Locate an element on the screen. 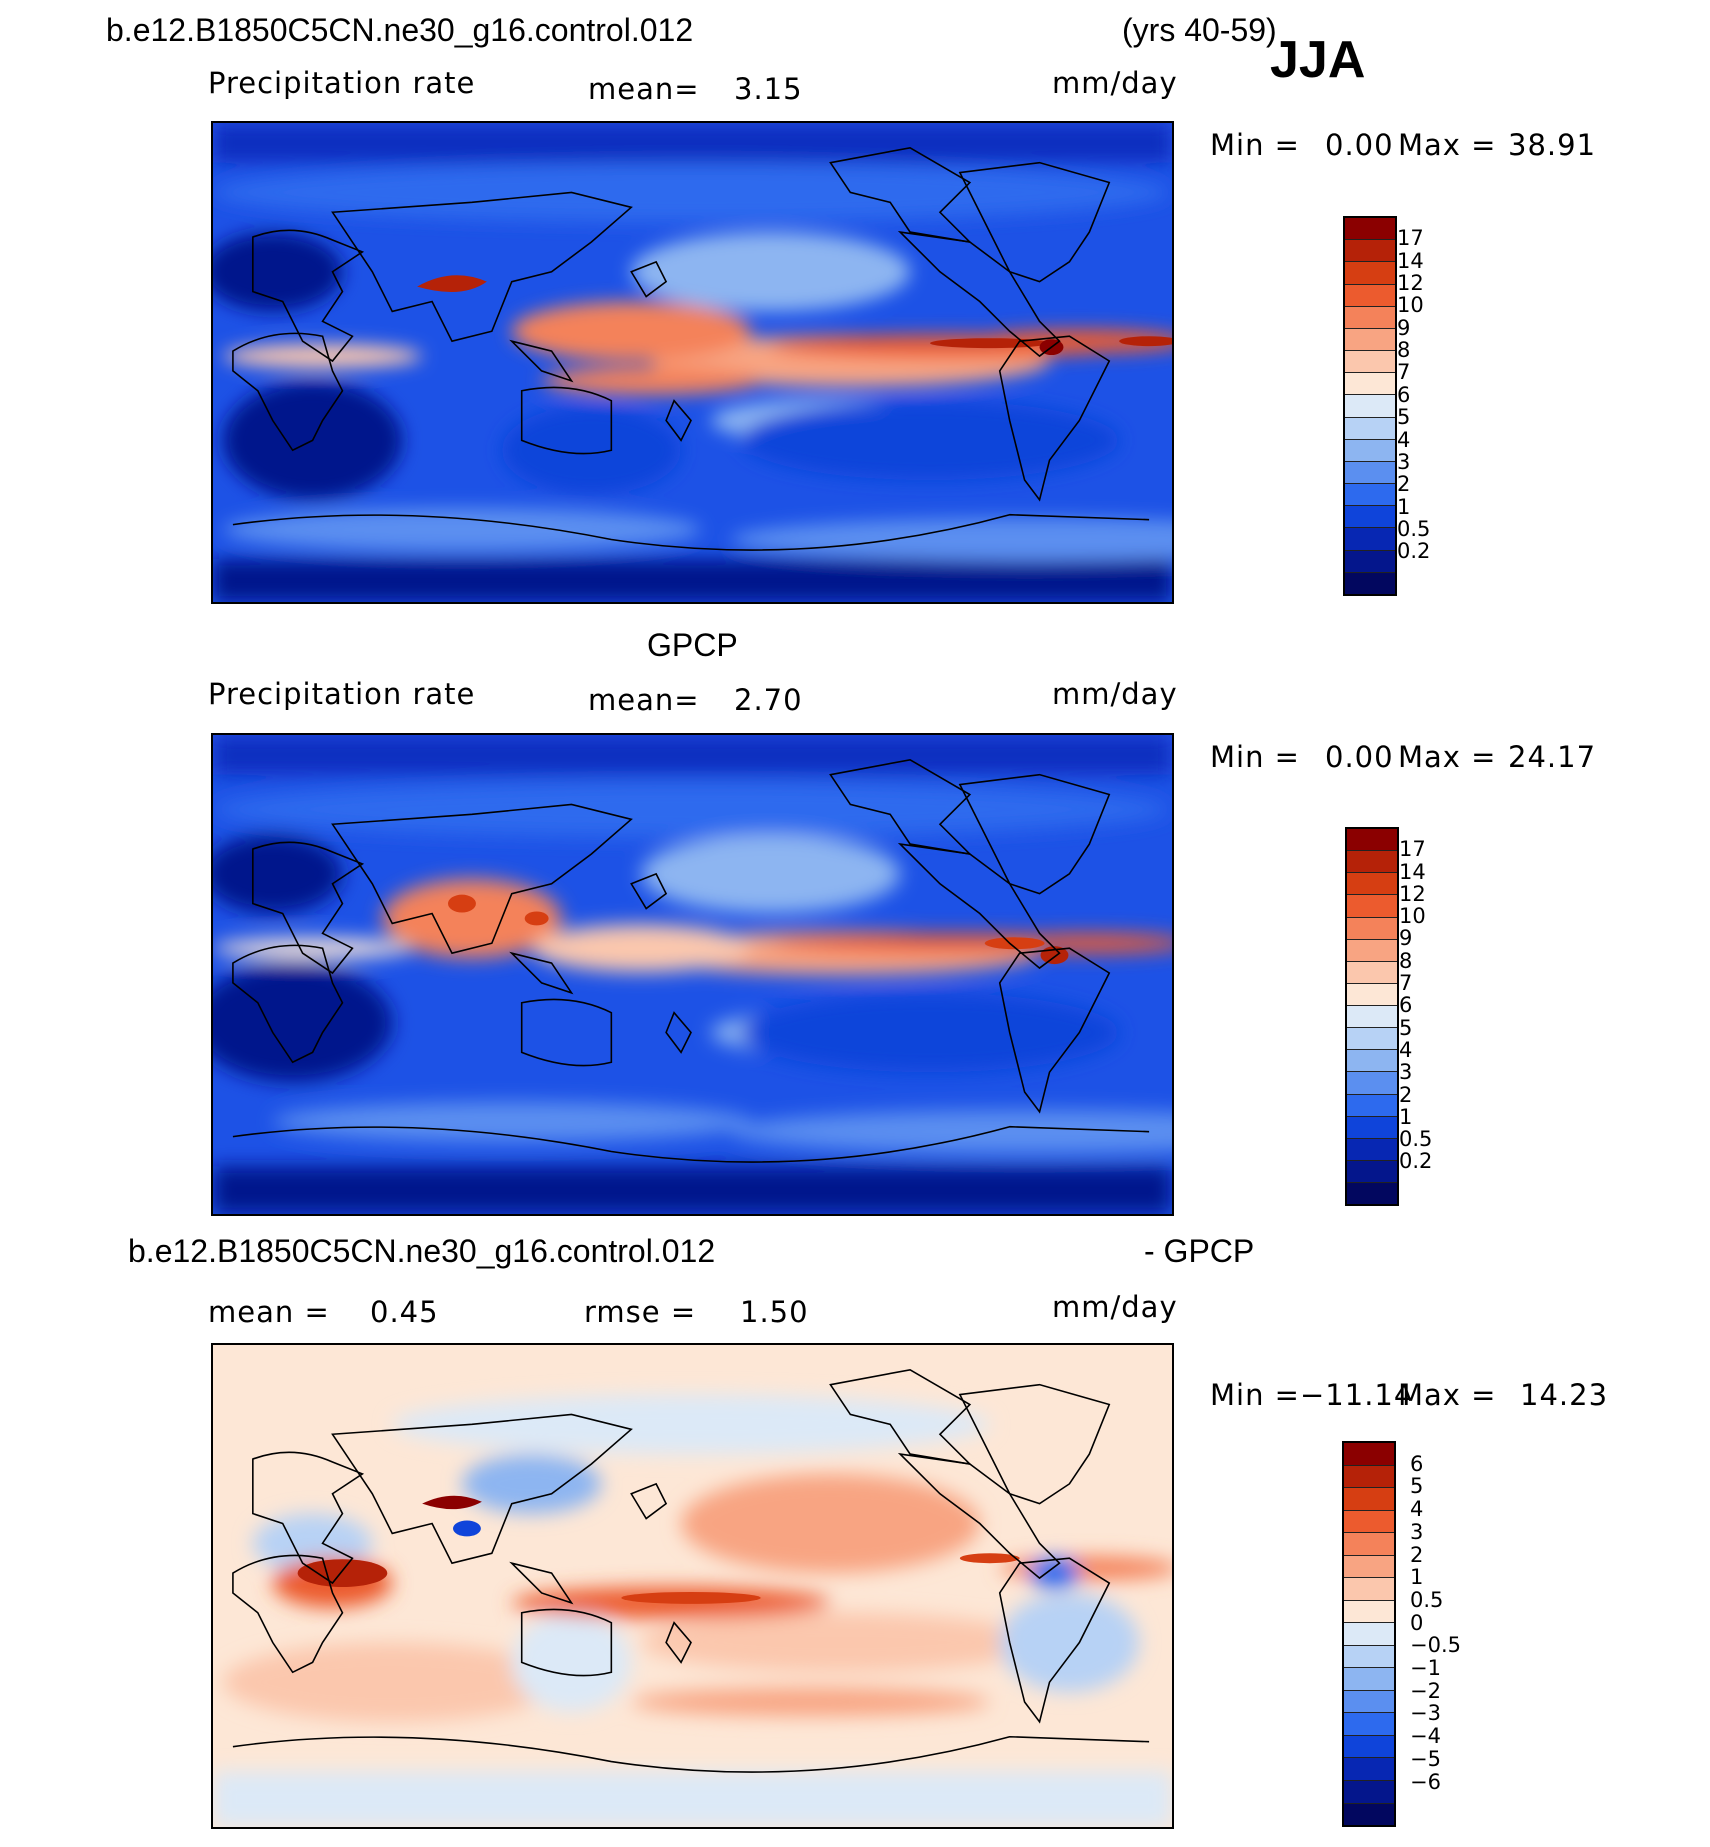 The width and height of the screenshot is (1710, 1847). mean-value: 2.70 is located at coordinates (768, 700).